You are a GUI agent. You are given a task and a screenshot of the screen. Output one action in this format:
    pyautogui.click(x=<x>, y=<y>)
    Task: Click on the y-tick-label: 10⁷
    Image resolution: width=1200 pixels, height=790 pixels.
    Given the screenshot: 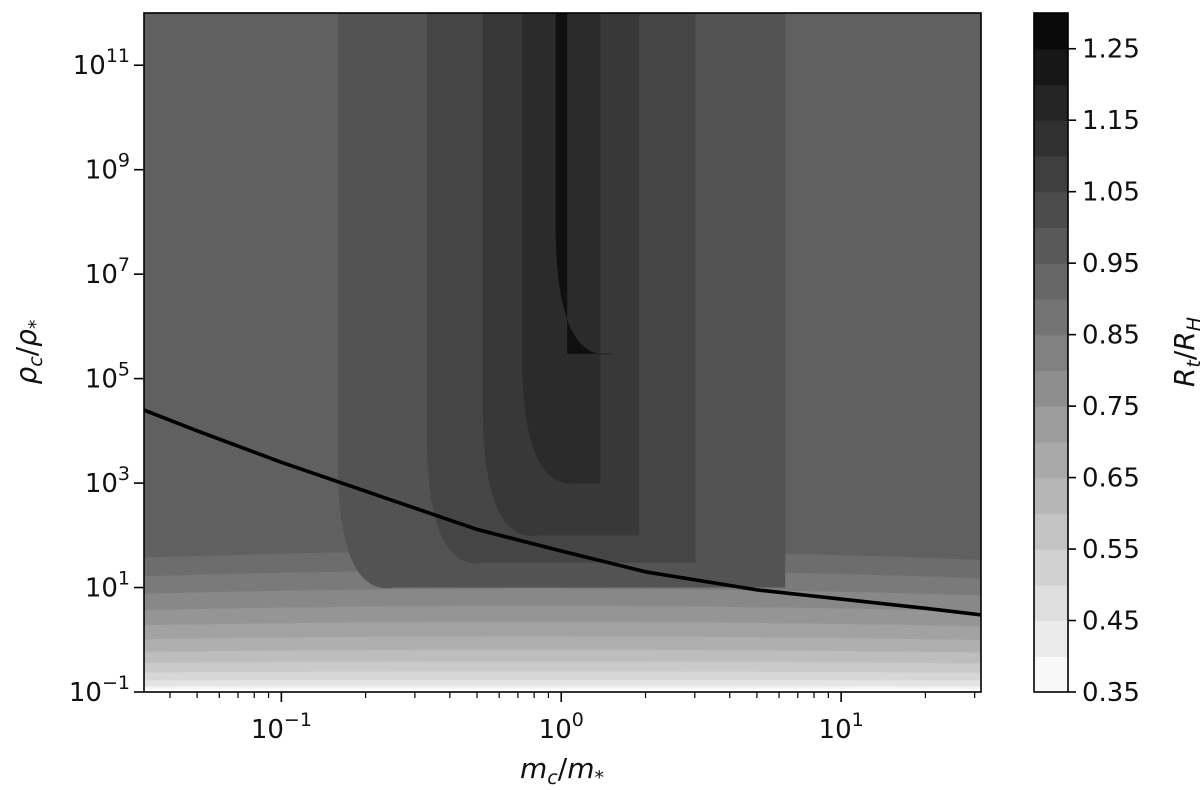 What is the action you would take?
    pyautogui.click(x=107, y=272)
    